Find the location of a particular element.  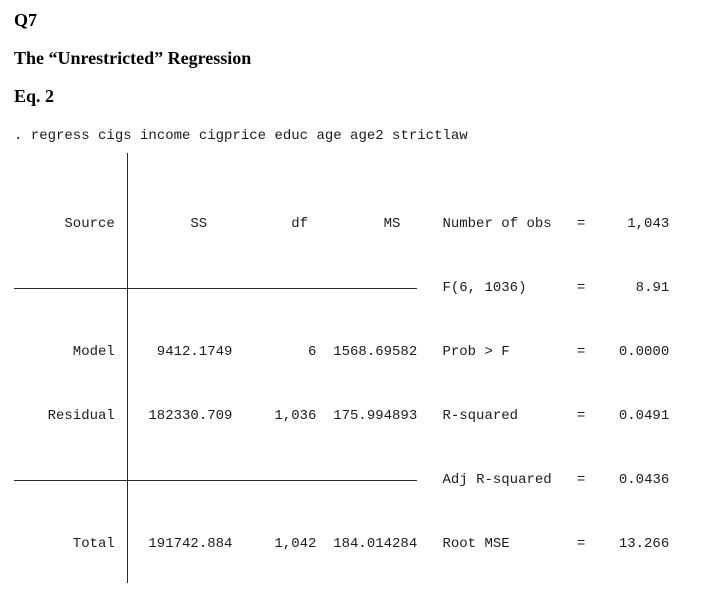

stat-label: R-squared is located at coordinates (480, 416).